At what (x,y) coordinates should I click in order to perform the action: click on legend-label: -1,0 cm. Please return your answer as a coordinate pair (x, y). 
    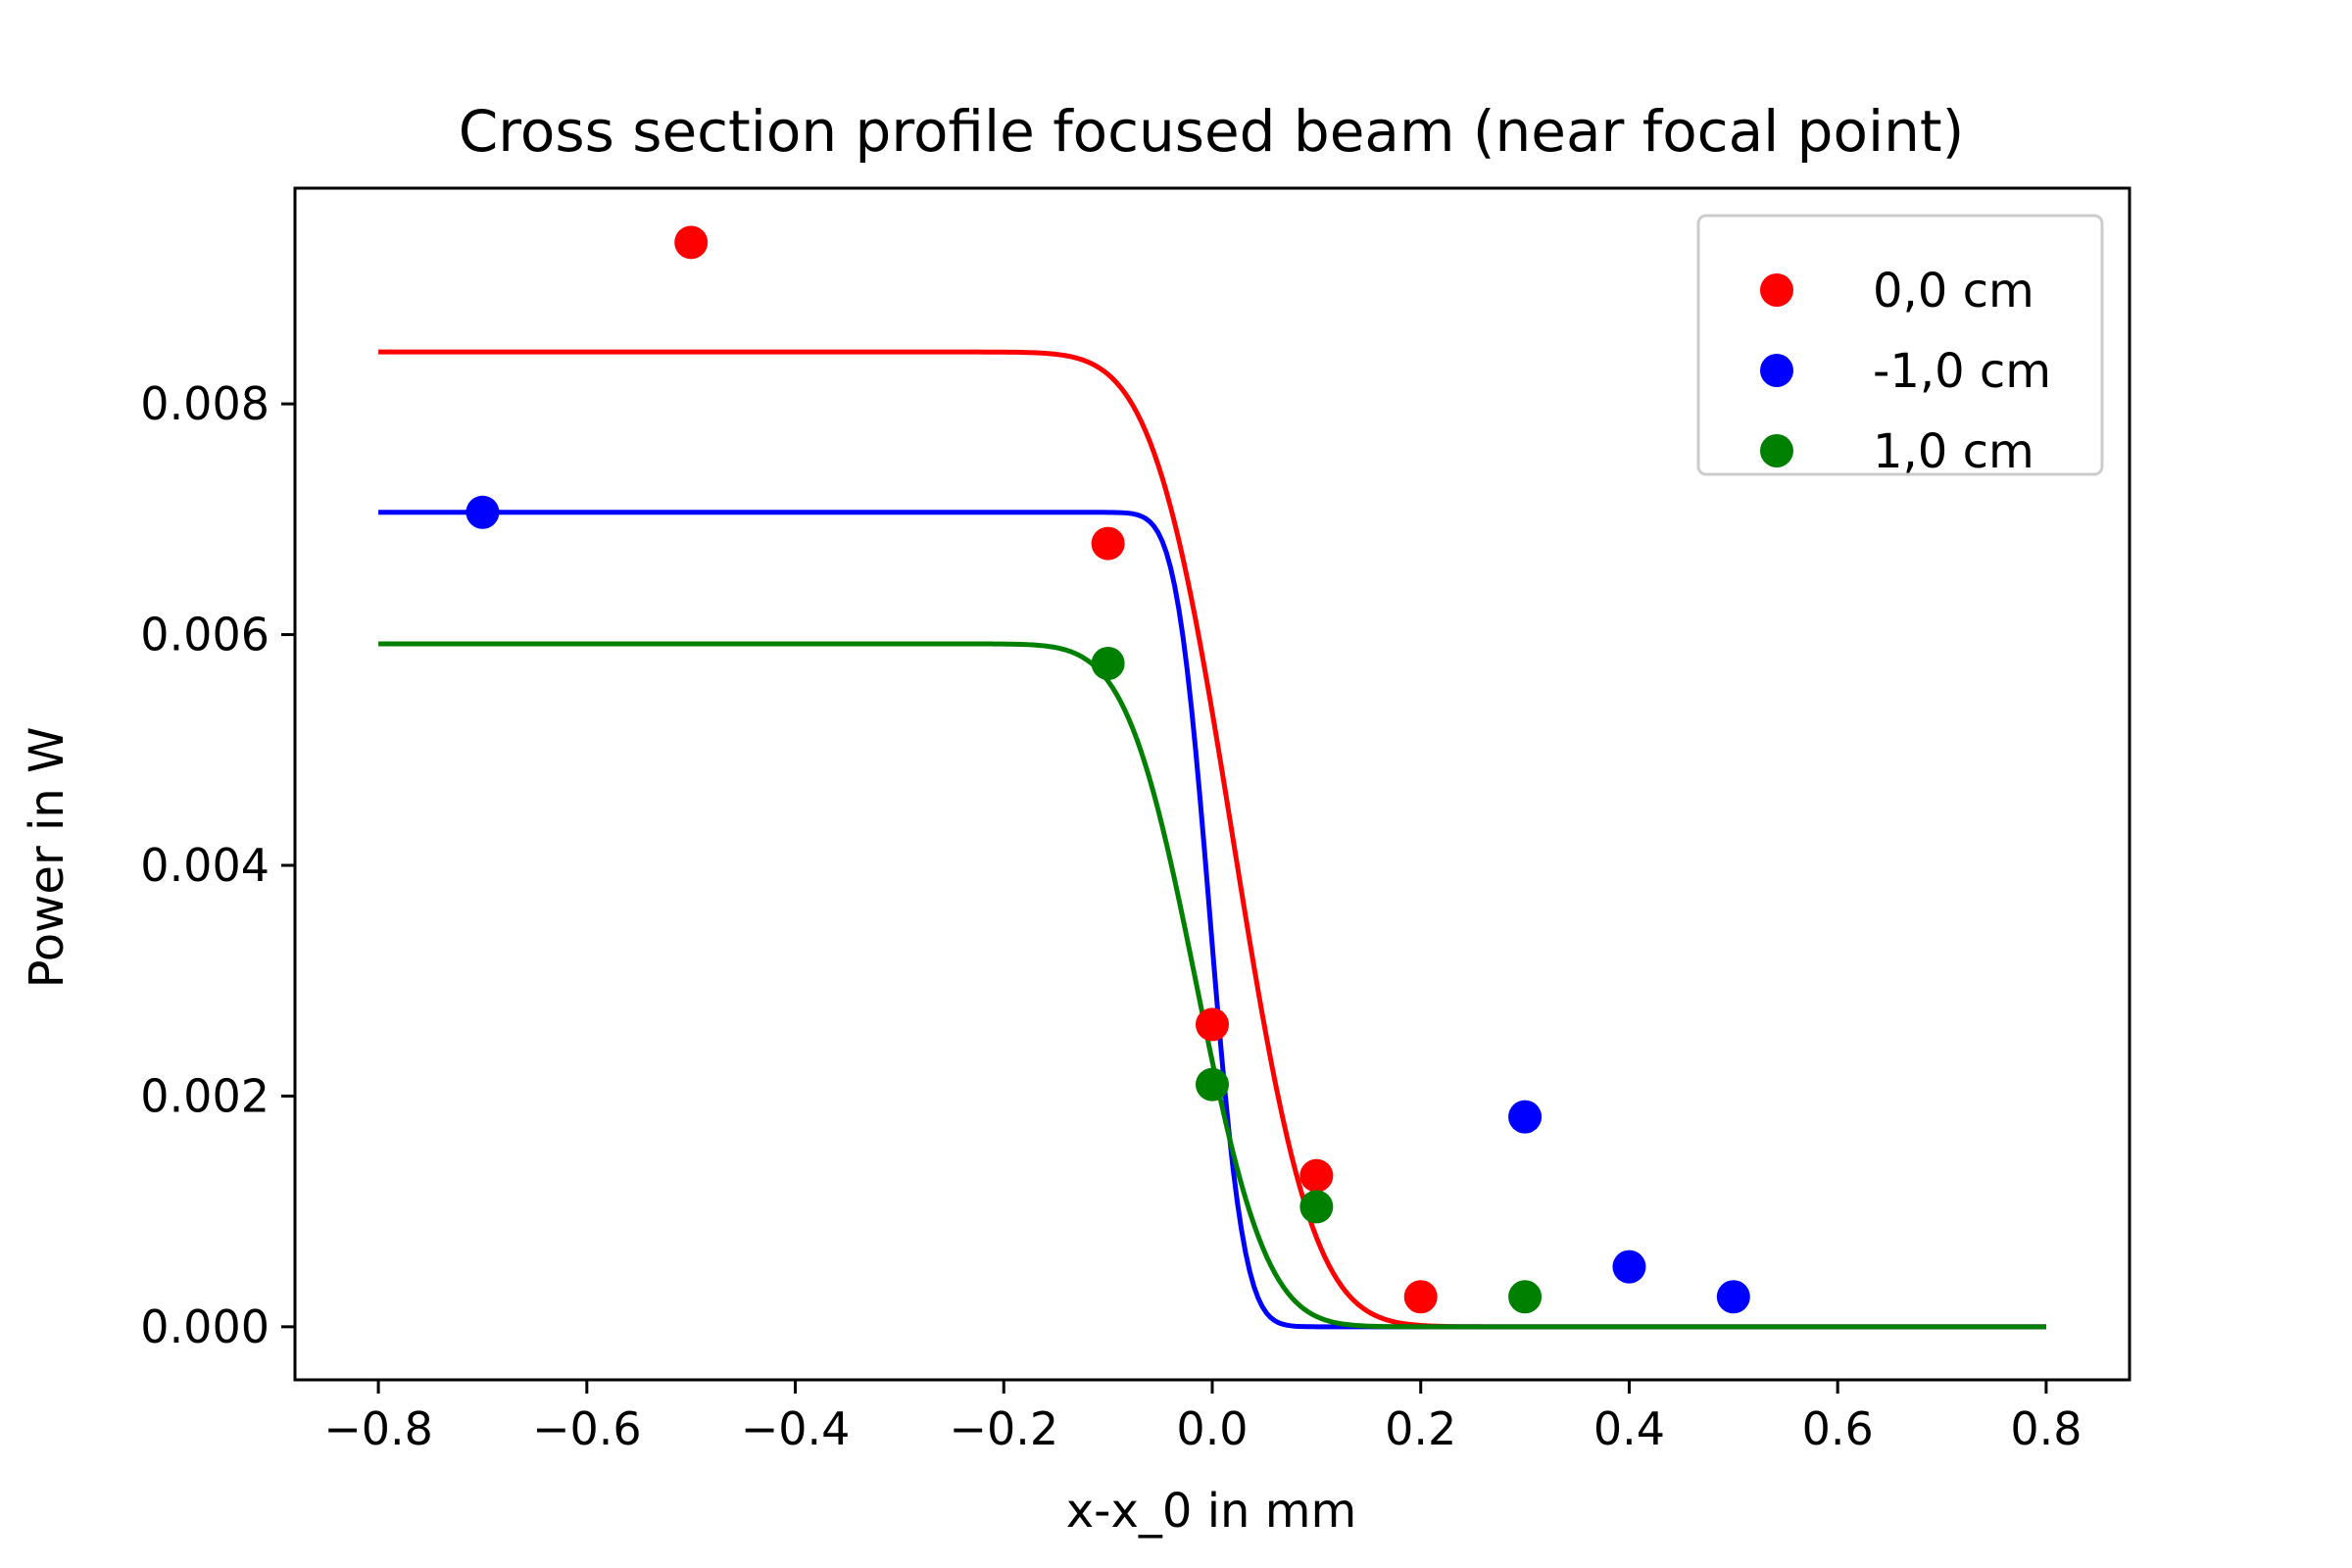
    Looking at the image, I should click on (1962, 371).